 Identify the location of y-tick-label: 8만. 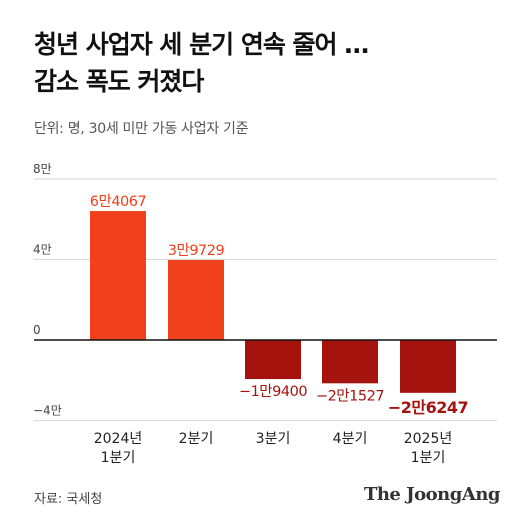
(42, 169).